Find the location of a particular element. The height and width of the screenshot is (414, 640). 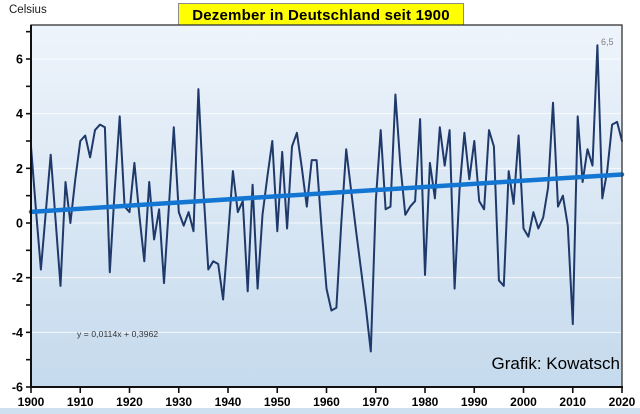

y-axis-ticks is located at coordinates (28, 209).